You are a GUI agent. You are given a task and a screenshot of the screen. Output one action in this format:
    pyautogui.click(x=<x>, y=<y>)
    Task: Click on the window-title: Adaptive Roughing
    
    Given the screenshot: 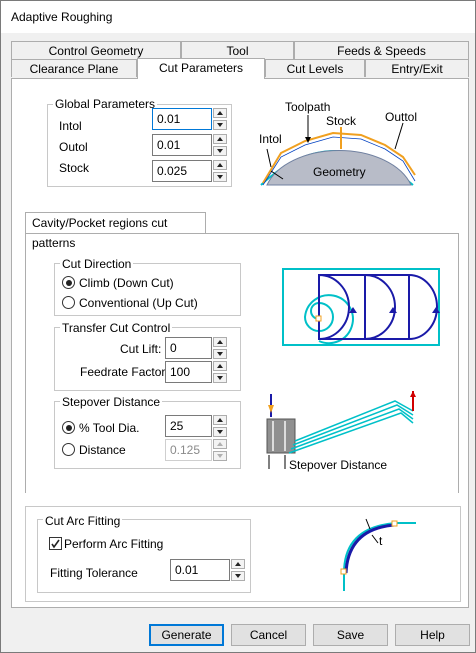 What is the action you would take?
    pyautogui.click(x=62, y=17)
    